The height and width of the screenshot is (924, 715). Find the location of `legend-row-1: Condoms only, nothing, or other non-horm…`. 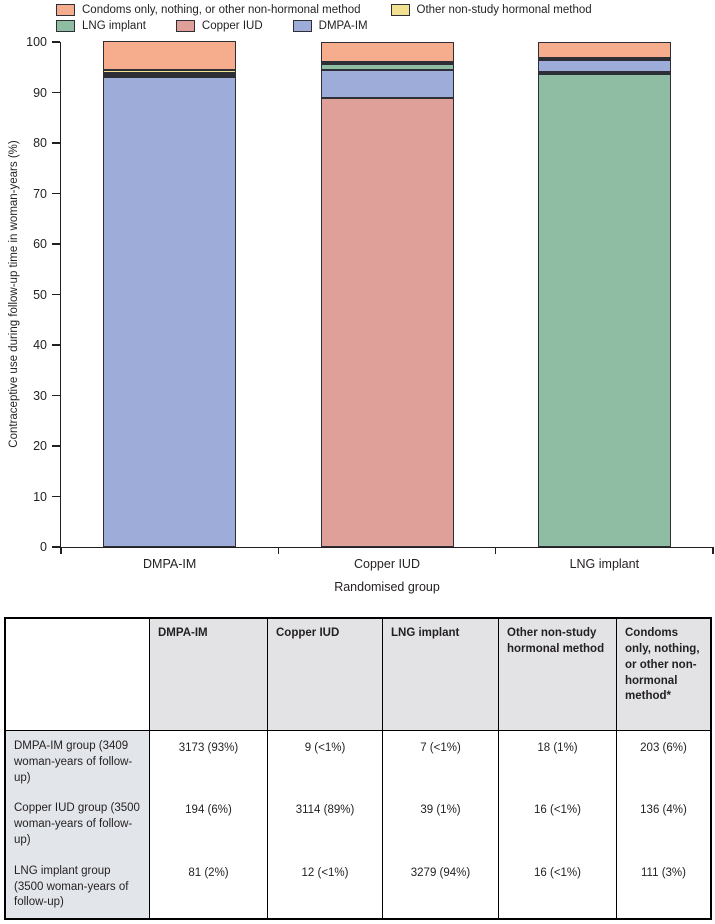

legend-row-1: Condoms only, nothing, or other non-horm… is located at coordinates (339, 10).